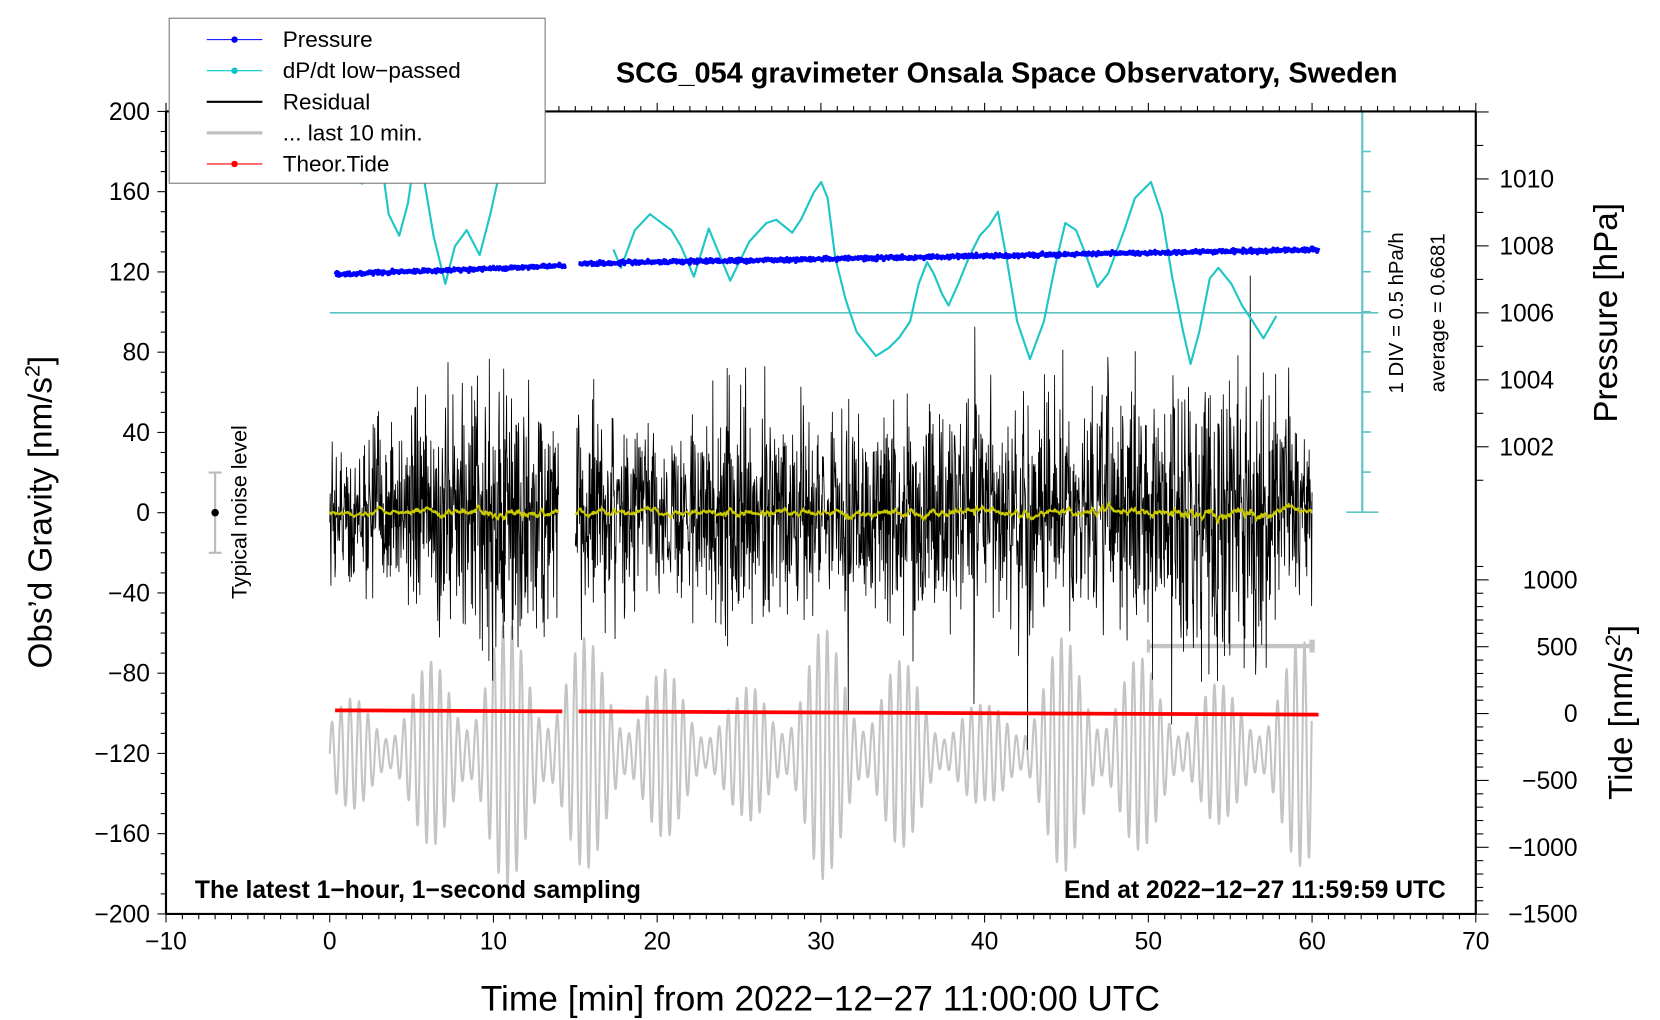  Describe the element at coordinates (1621, 629) in the screenshot. I see `tide-label-close: ]` at that location.